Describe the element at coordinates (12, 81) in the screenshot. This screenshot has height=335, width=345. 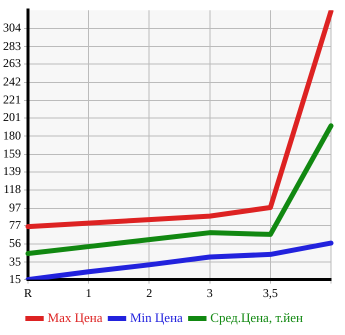
I see `y-tick-label: 242` at that location.